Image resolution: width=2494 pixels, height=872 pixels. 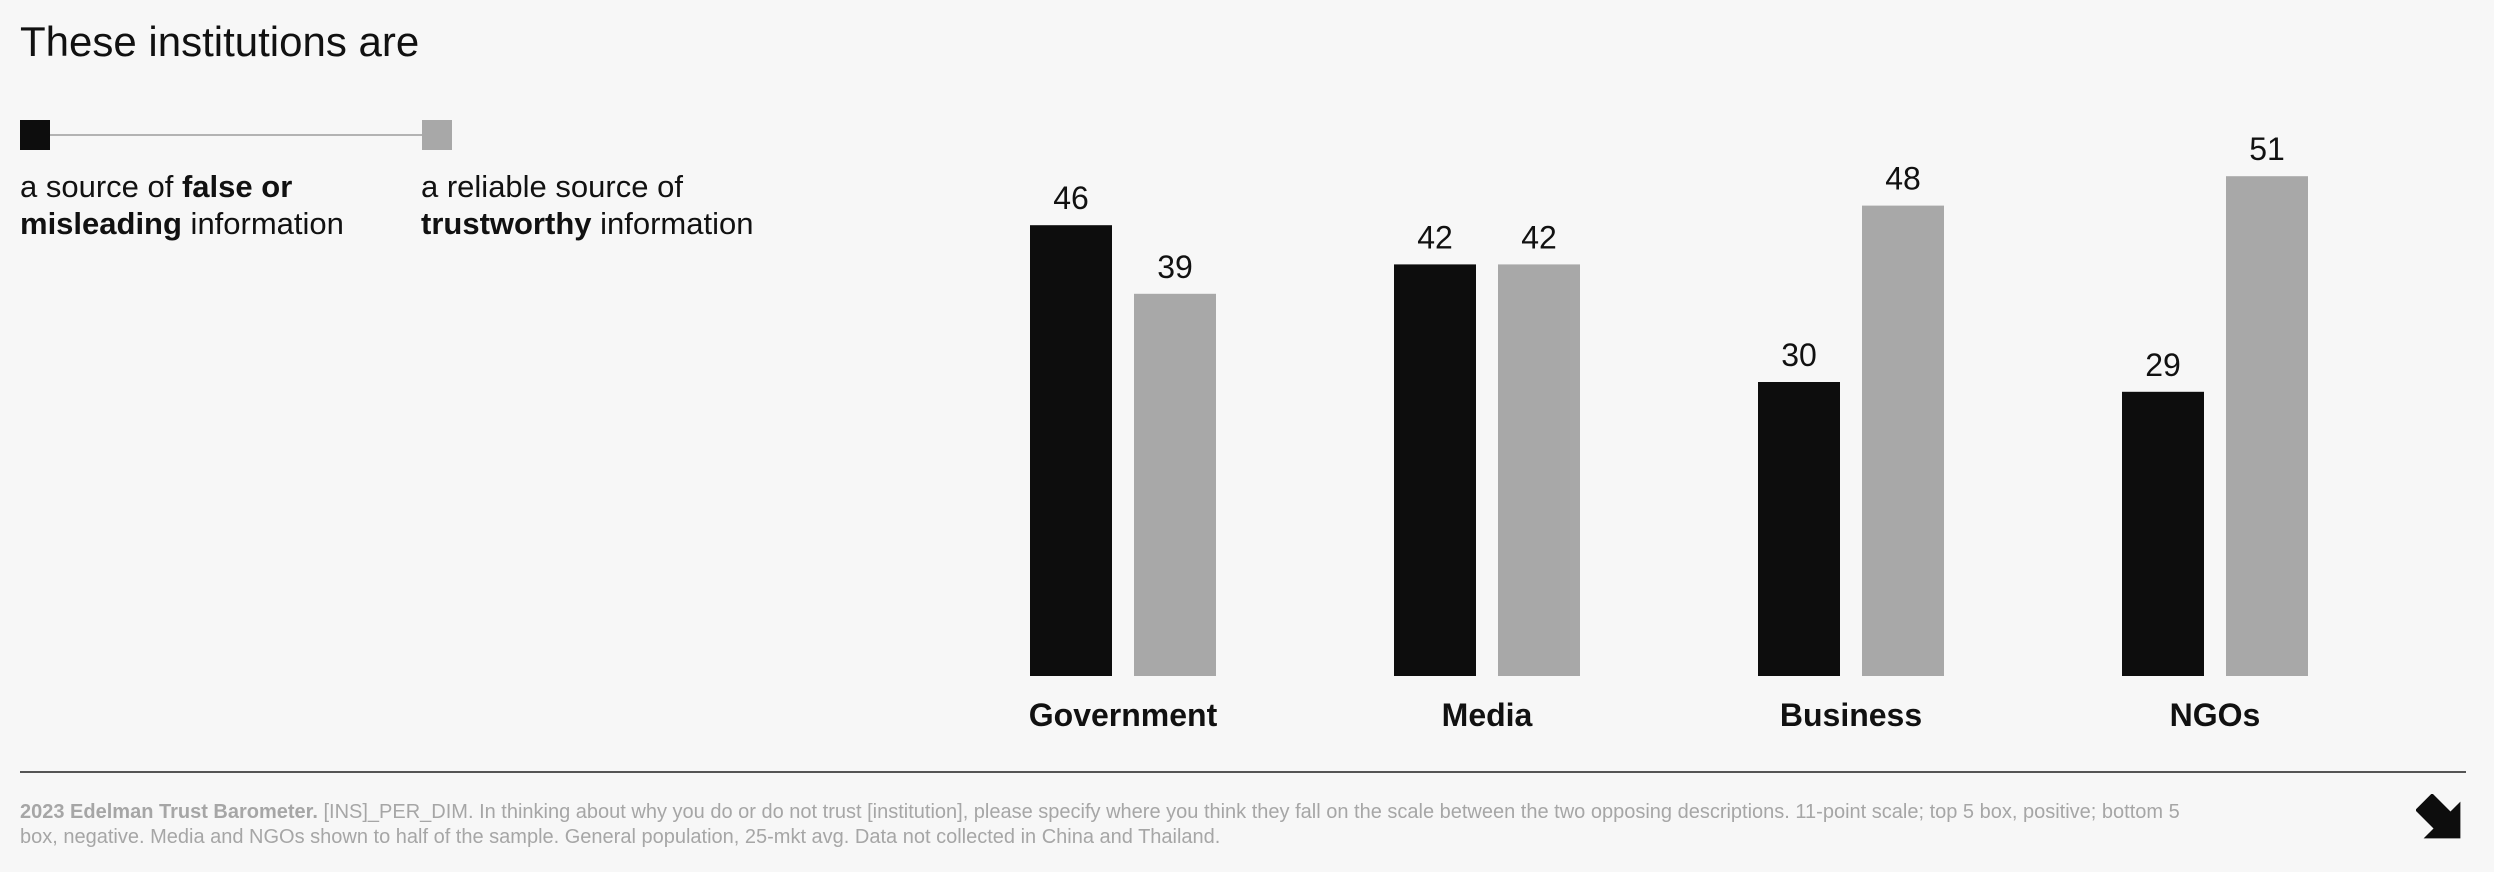 What do you see at coordinates (101, 186) in the screenshot?
I see `legend-false-pre: a source of` at bounding box center [101, 186].